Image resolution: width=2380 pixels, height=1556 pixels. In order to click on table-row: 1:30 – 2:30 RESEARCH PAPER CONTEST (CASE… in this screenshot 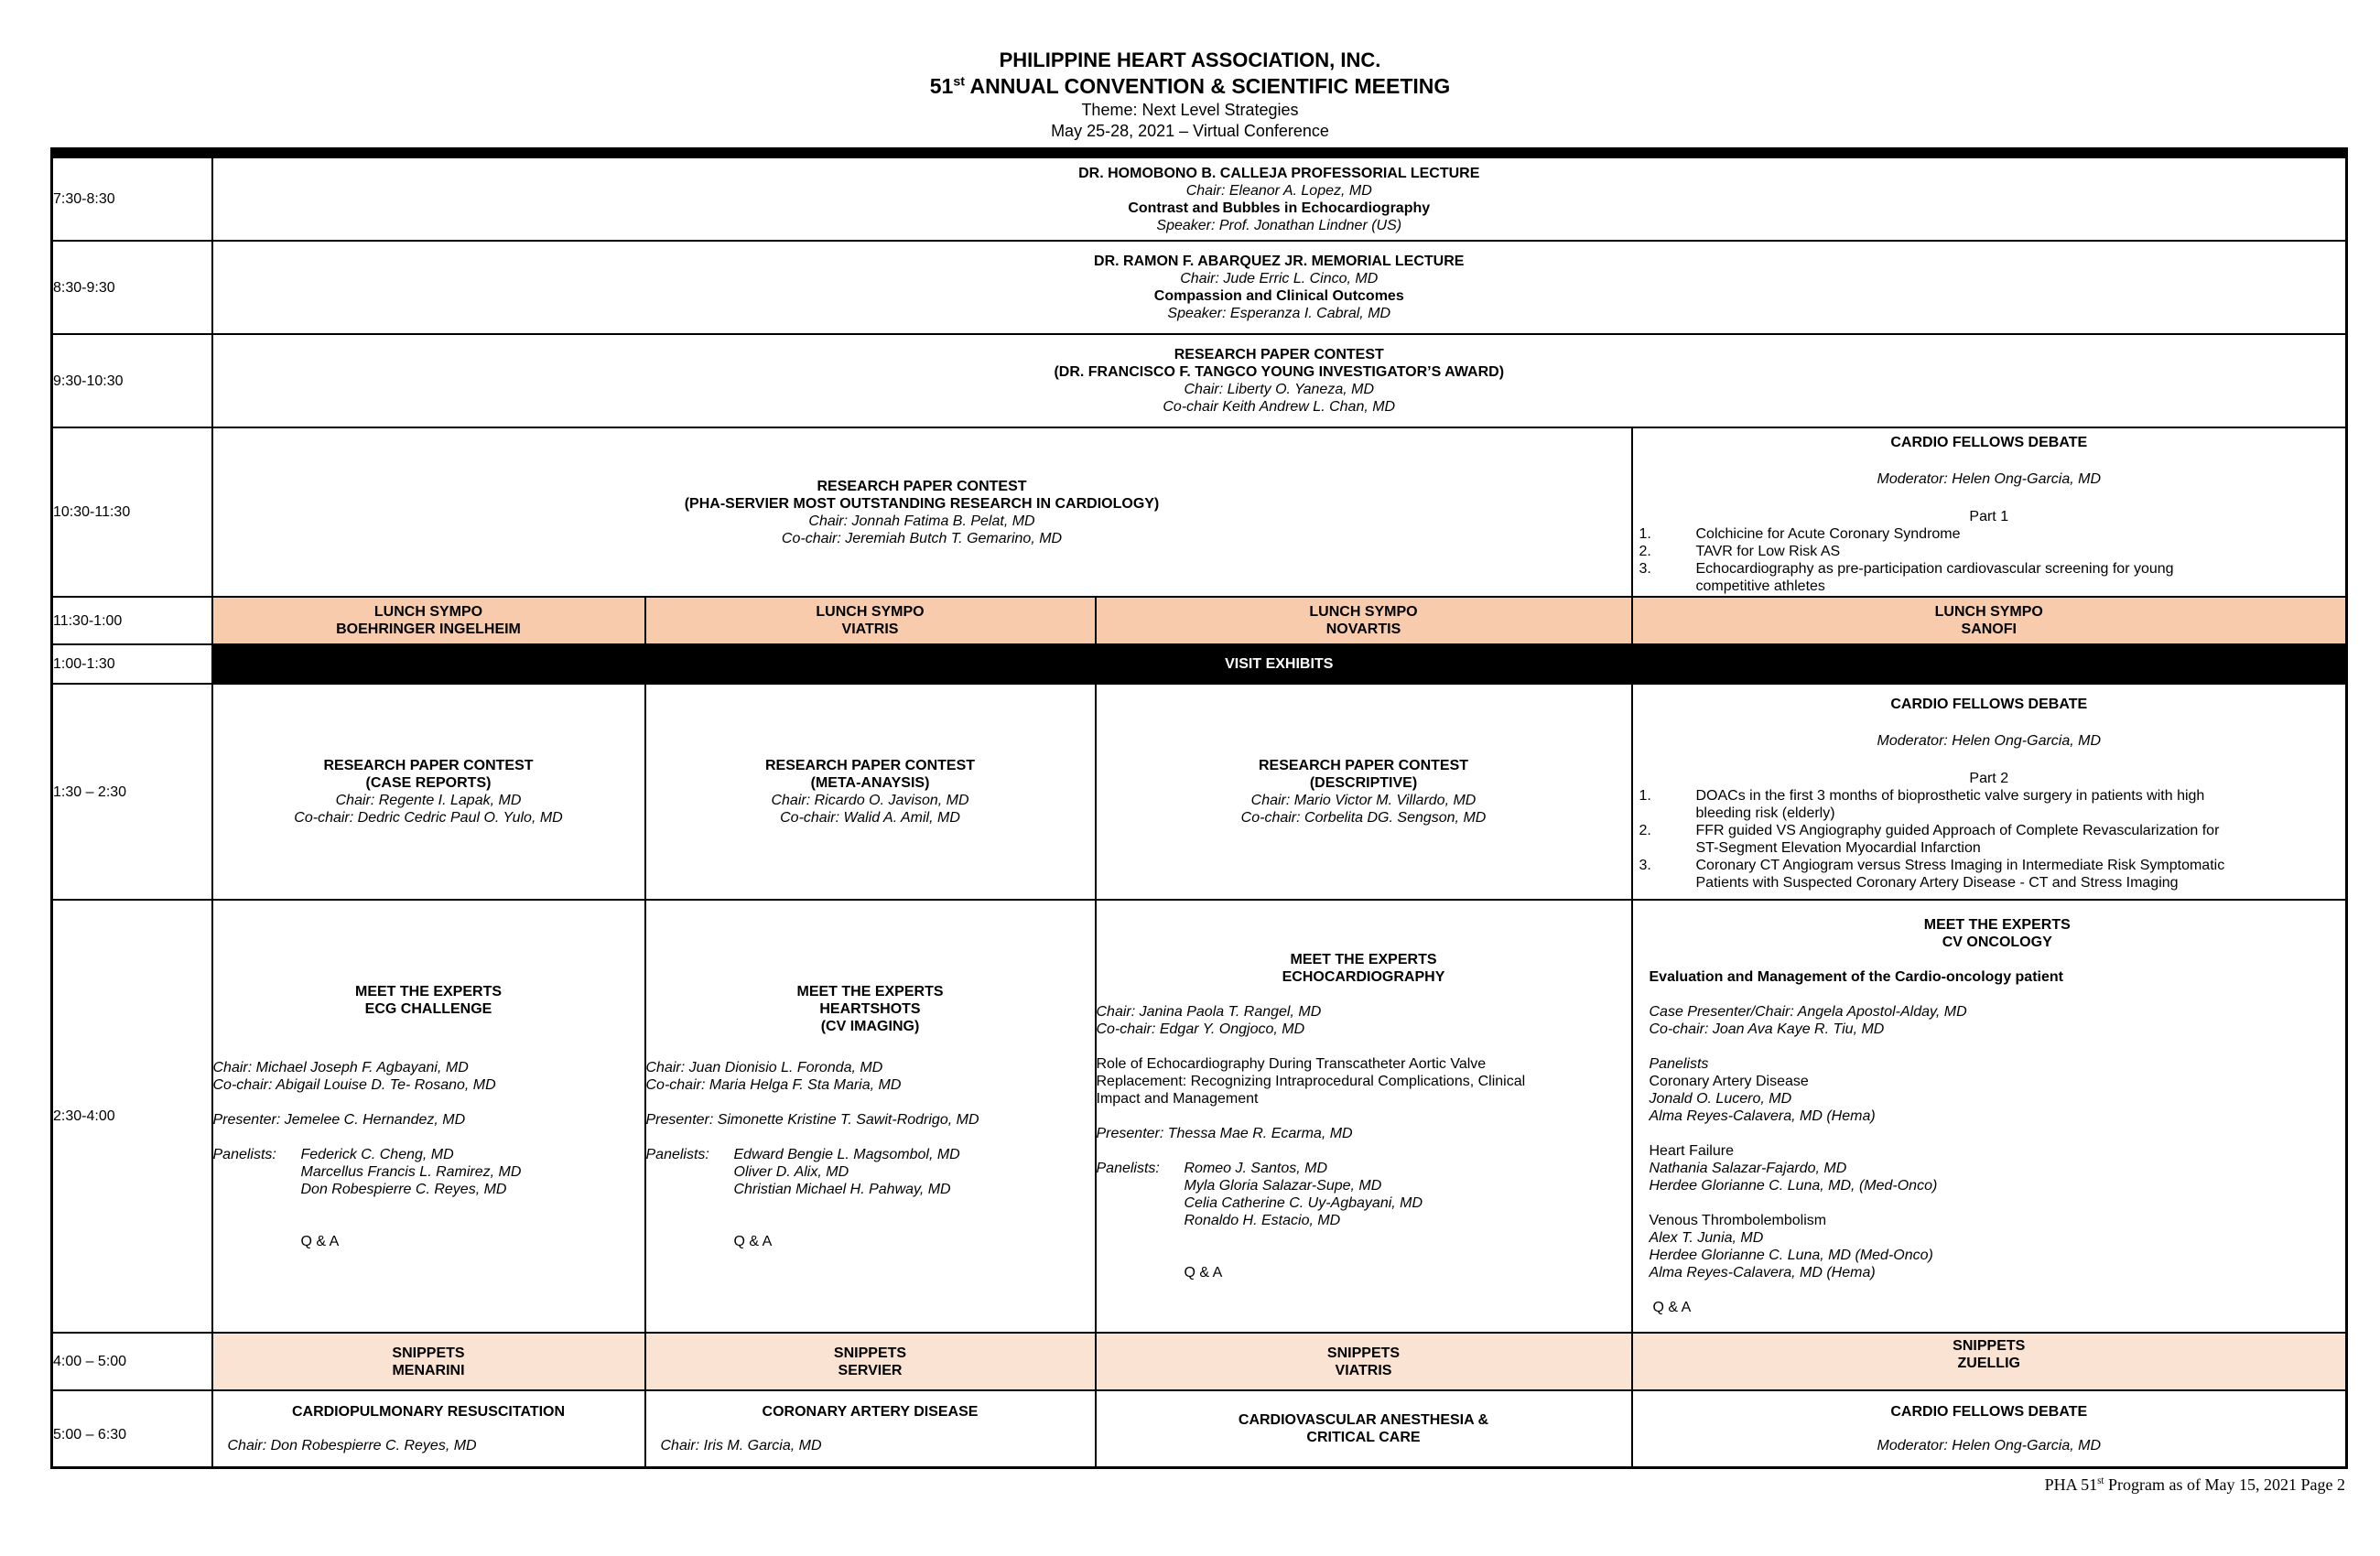, I will do `click(1199, 792)`.